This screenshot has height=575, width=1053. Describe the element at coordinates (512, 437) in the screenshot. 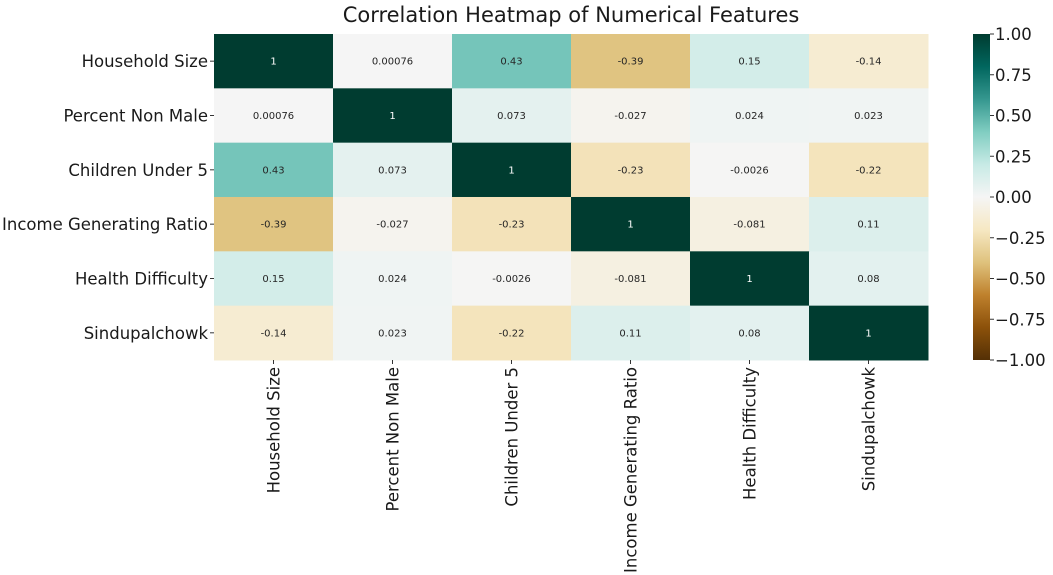

I see `x-tick-label: Children Under 5` at that location.